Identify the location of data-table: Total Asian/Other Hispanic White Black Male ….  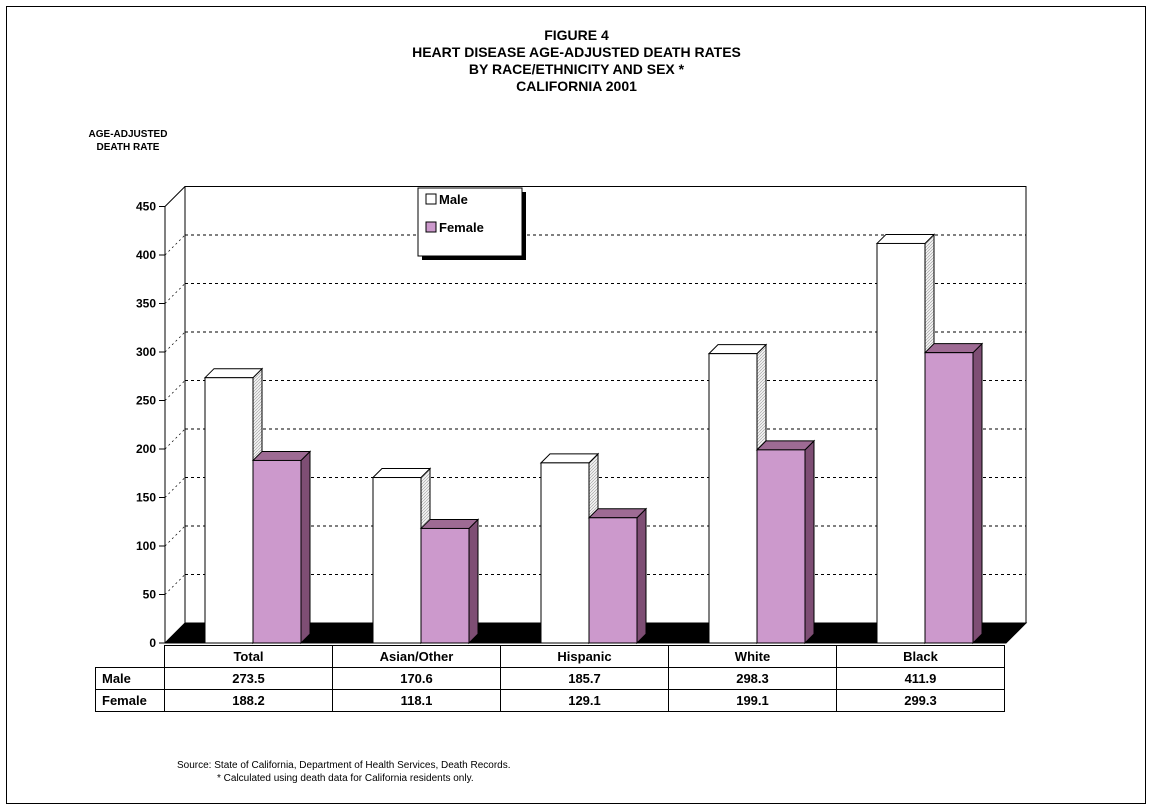
(550, 678).